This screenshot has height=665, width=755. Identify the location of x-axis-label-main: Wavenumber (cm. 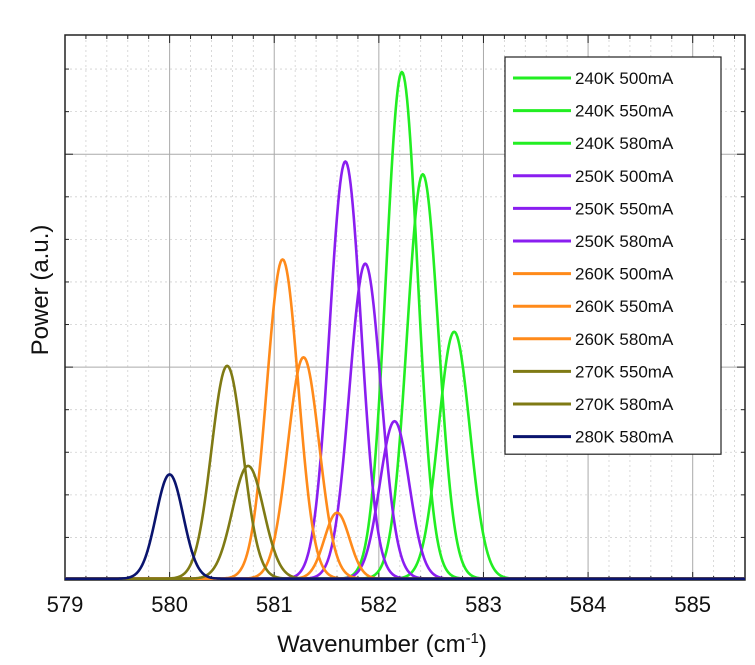
(371, 644).